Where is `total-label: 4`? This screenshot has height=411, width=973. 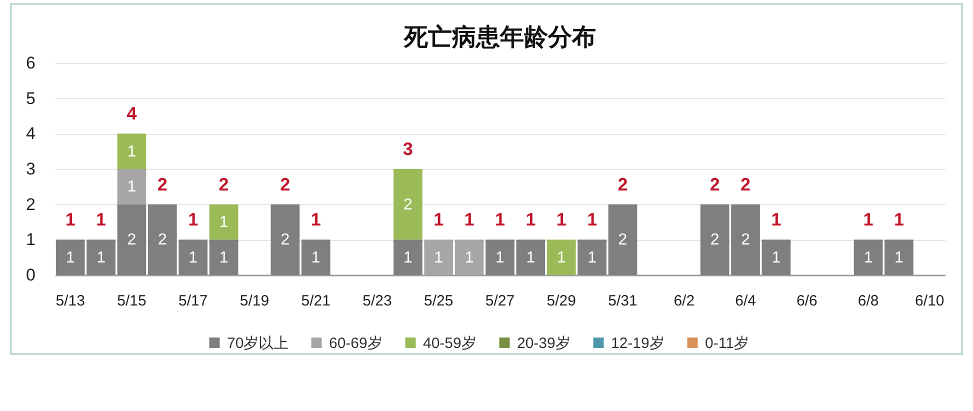 total-label: 4 is located at coordinates (131, 114).